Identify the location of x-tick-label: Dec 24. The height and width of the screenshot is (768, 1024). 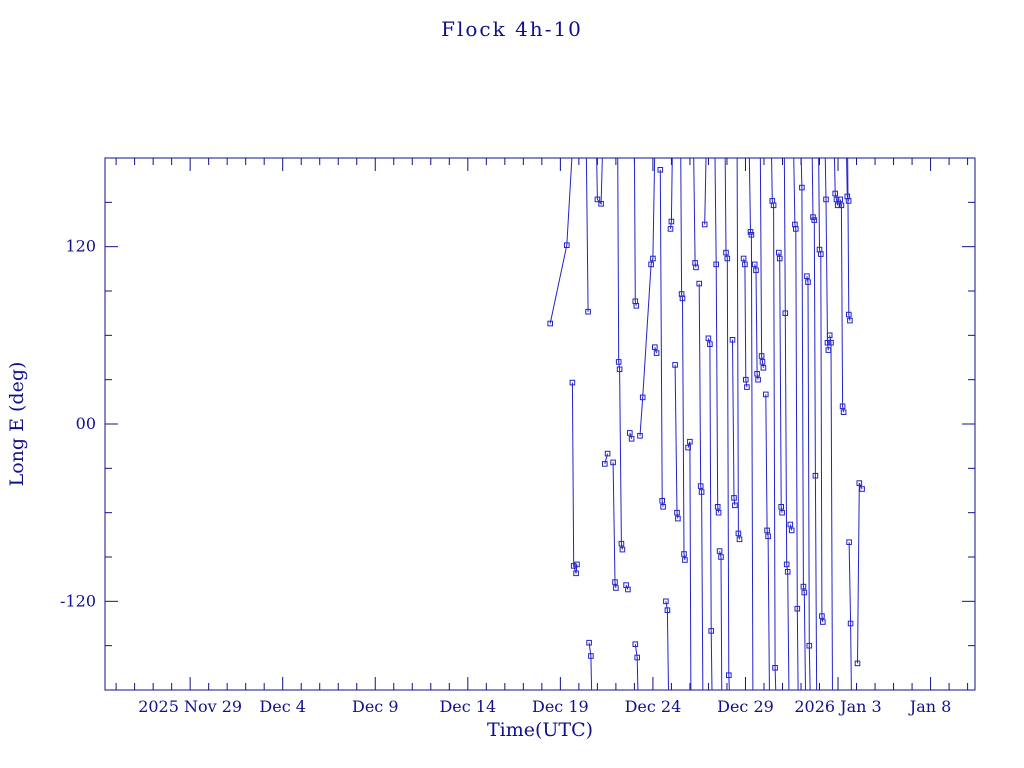
(653, 706).